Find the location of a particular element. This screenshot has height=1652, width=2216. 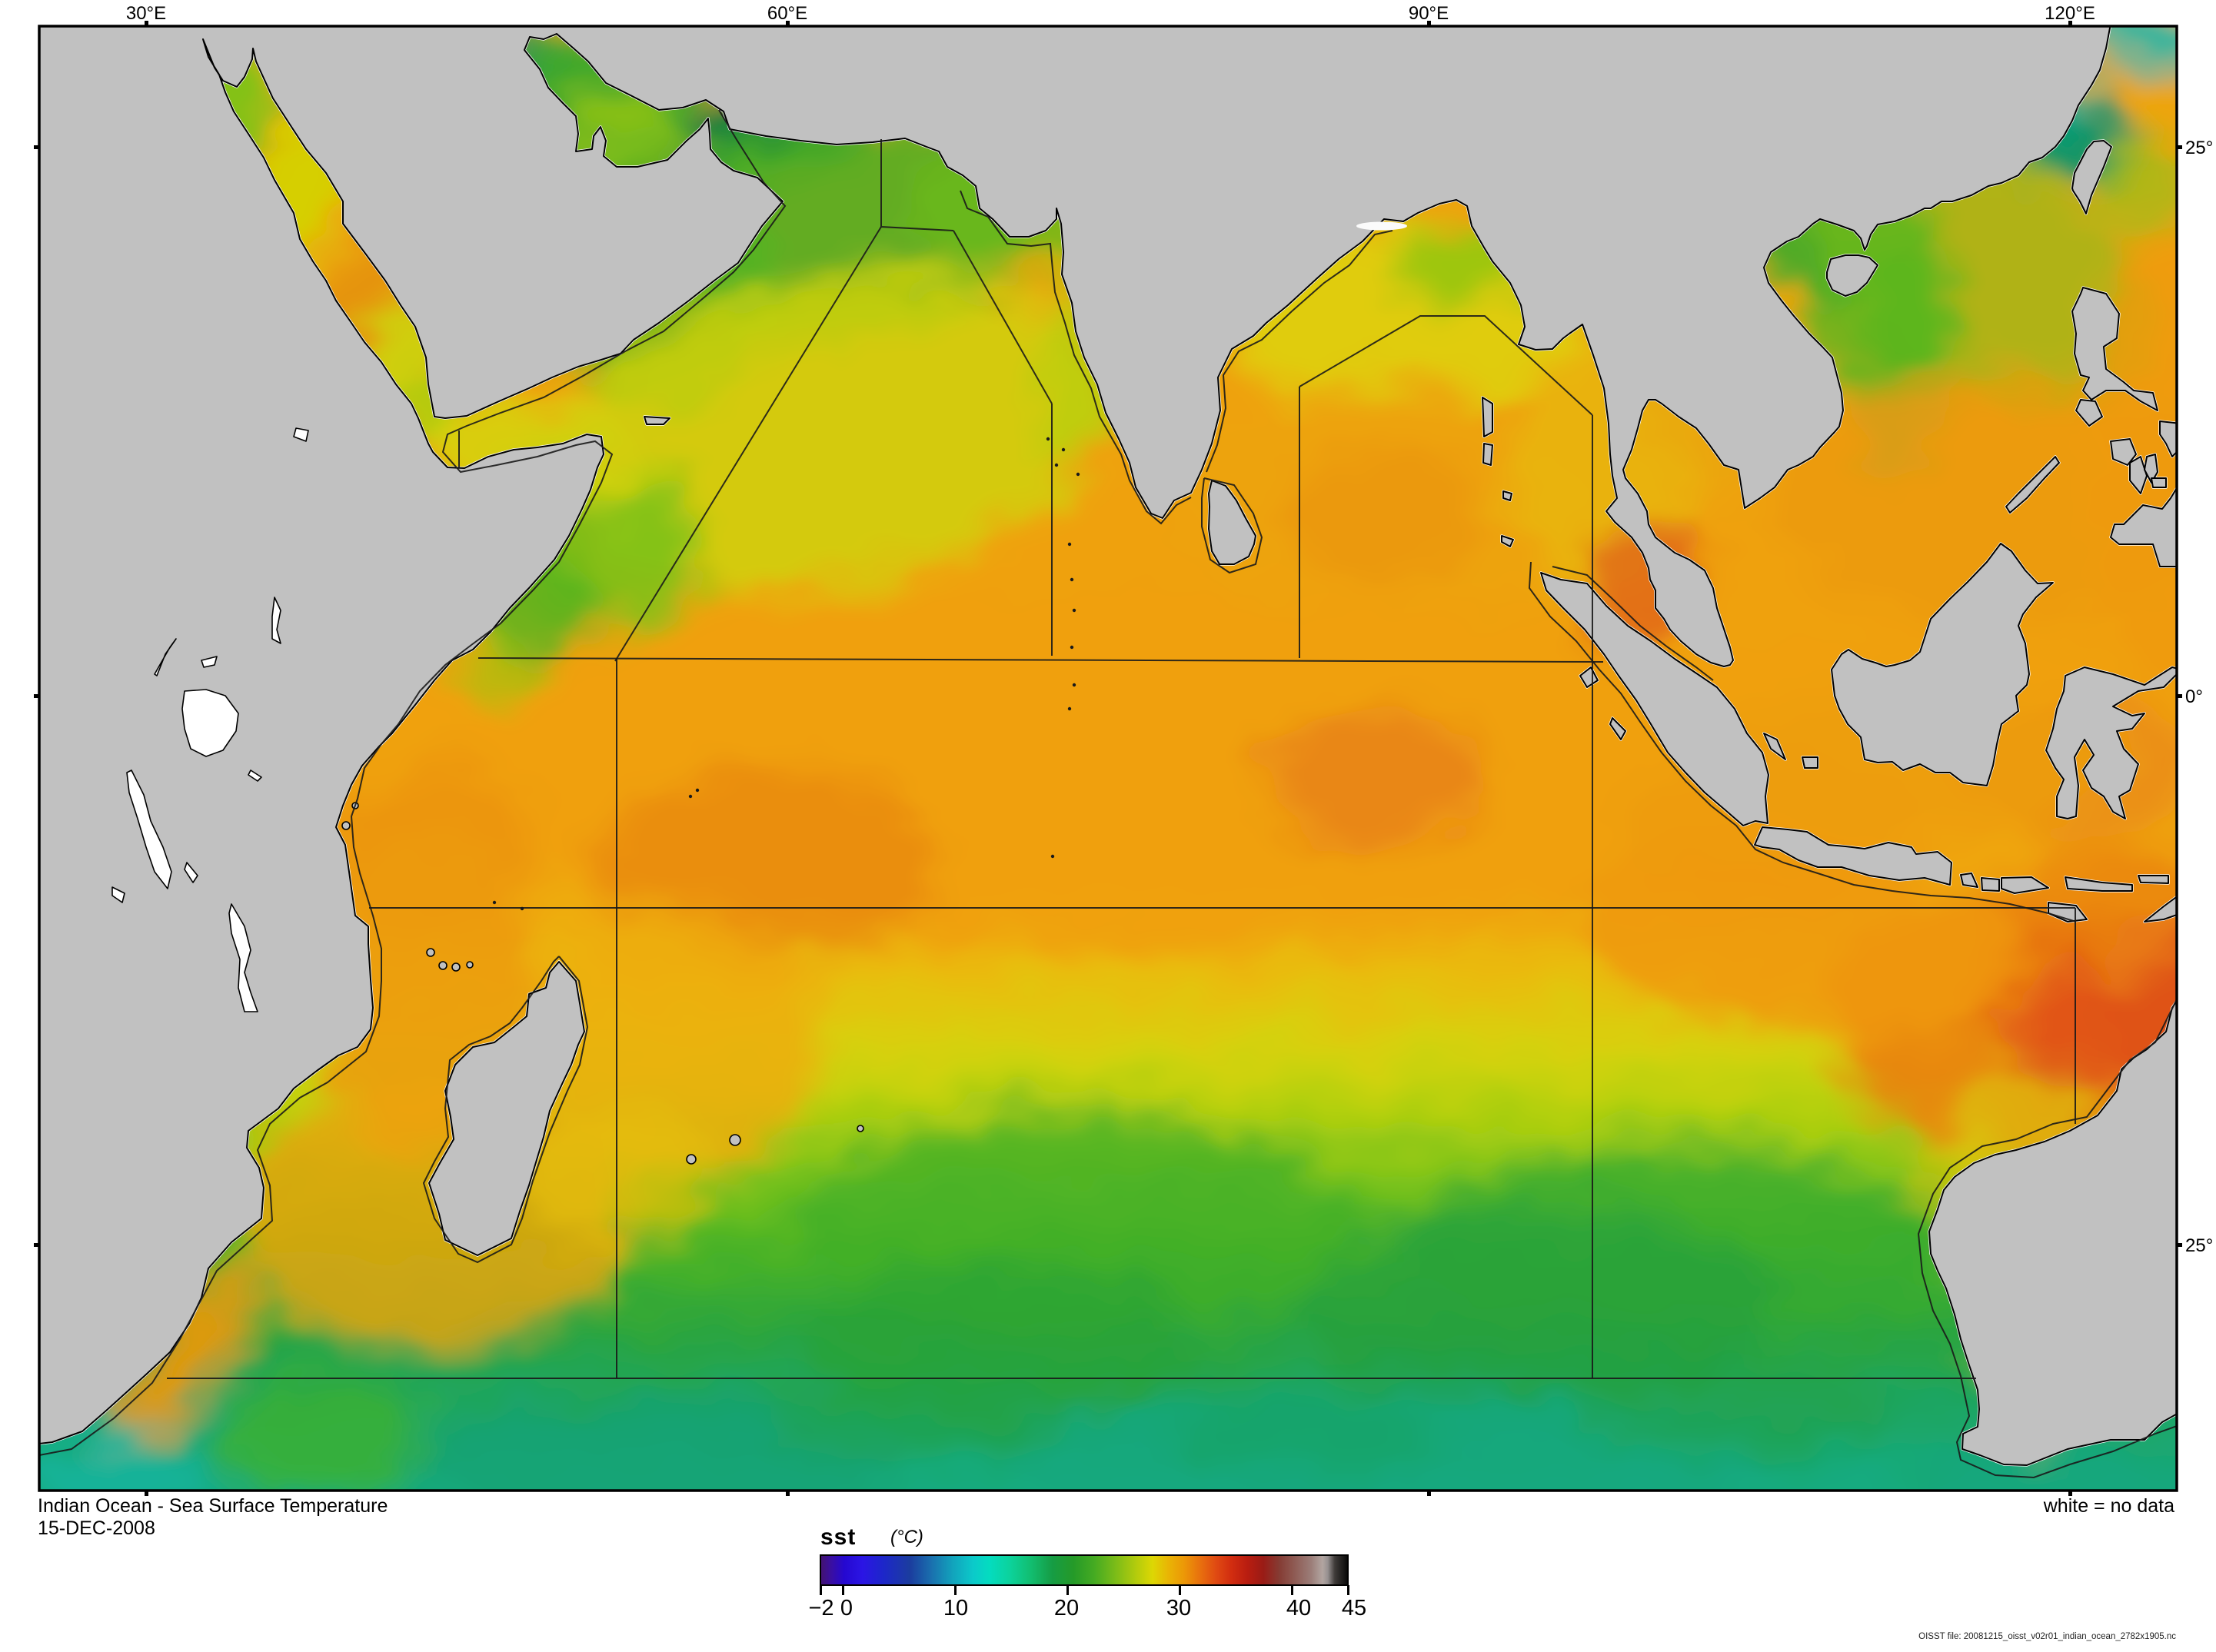

svg-text: 120°E is located at coordinates (2070, 14).